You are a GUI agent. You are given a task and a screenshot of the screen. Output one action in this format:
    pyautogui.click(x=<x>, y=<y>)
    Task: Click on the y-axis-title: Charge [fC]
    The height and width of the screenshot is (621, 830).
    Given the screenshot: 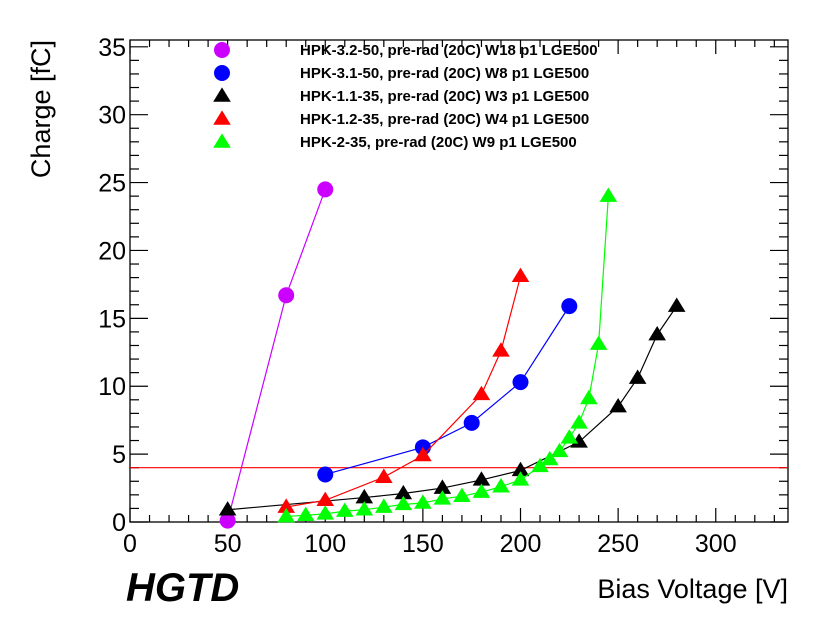 What is the action you would take?
    pyautogui.click(x=41, y=109)
    